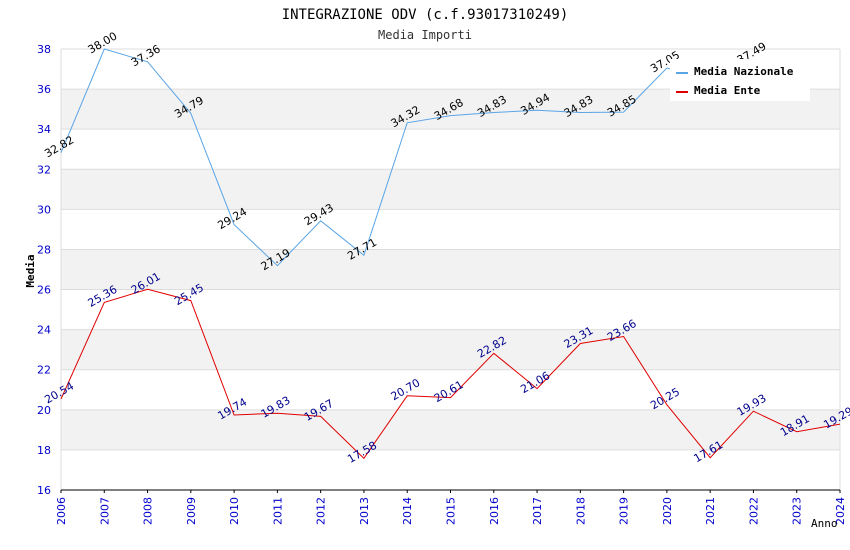 The height and width of the screenshot is (550, 850). What do you see at coordinates (277, 511) in the screenshot?
I see `x-tick-label: 2011` at bounding box center [277, 511].